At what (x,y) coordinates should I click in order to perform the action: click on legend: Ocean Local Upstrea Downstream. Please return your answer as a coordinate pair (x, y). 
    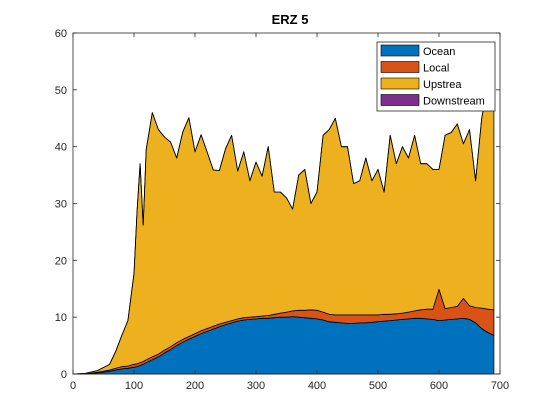
    Looking at the image, I should click on (436, 76).